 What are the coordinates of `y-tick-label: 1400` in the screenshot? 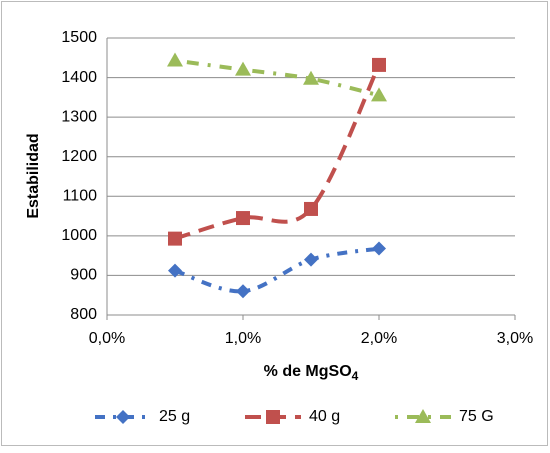 It's located at (79, 77).